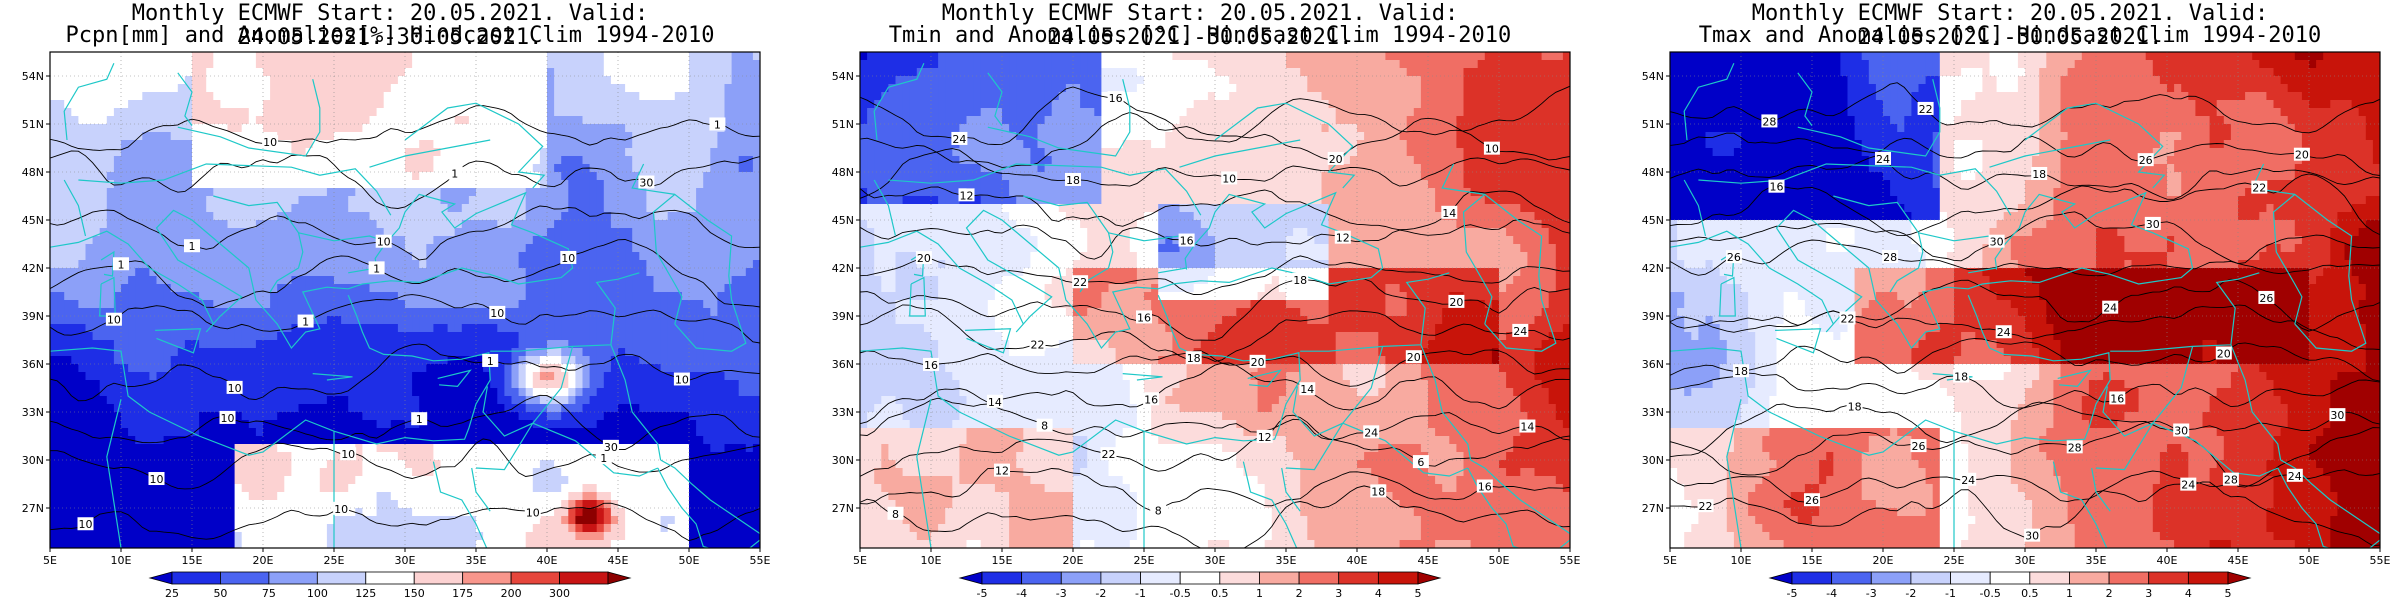 The width and height of the screenshot is (2400, 600). What do you see at coordinates (1265, 437) in the screenshot?
I see `contour-label: 12` at bounding box center [1265, 437].